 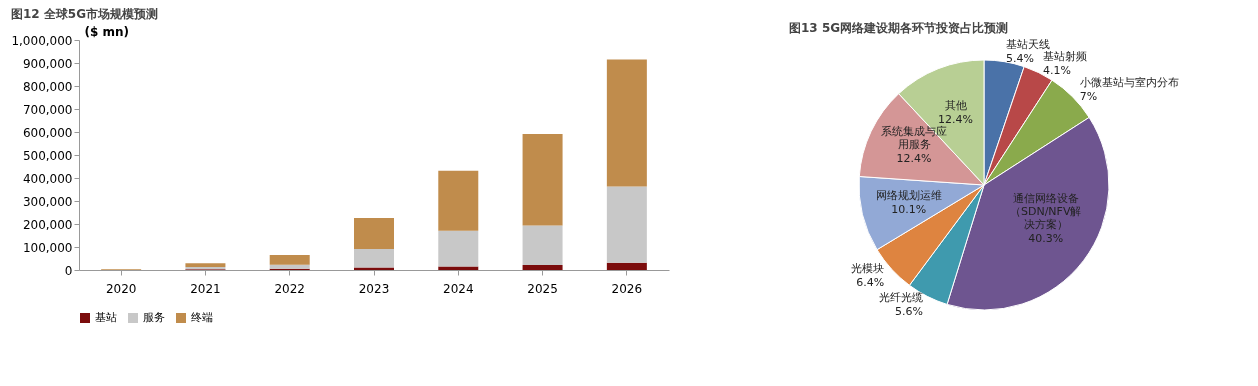 I want to click on chart-title: 图13 5G网络建设期各环节投资占比预测, so click(x=899, y=27).